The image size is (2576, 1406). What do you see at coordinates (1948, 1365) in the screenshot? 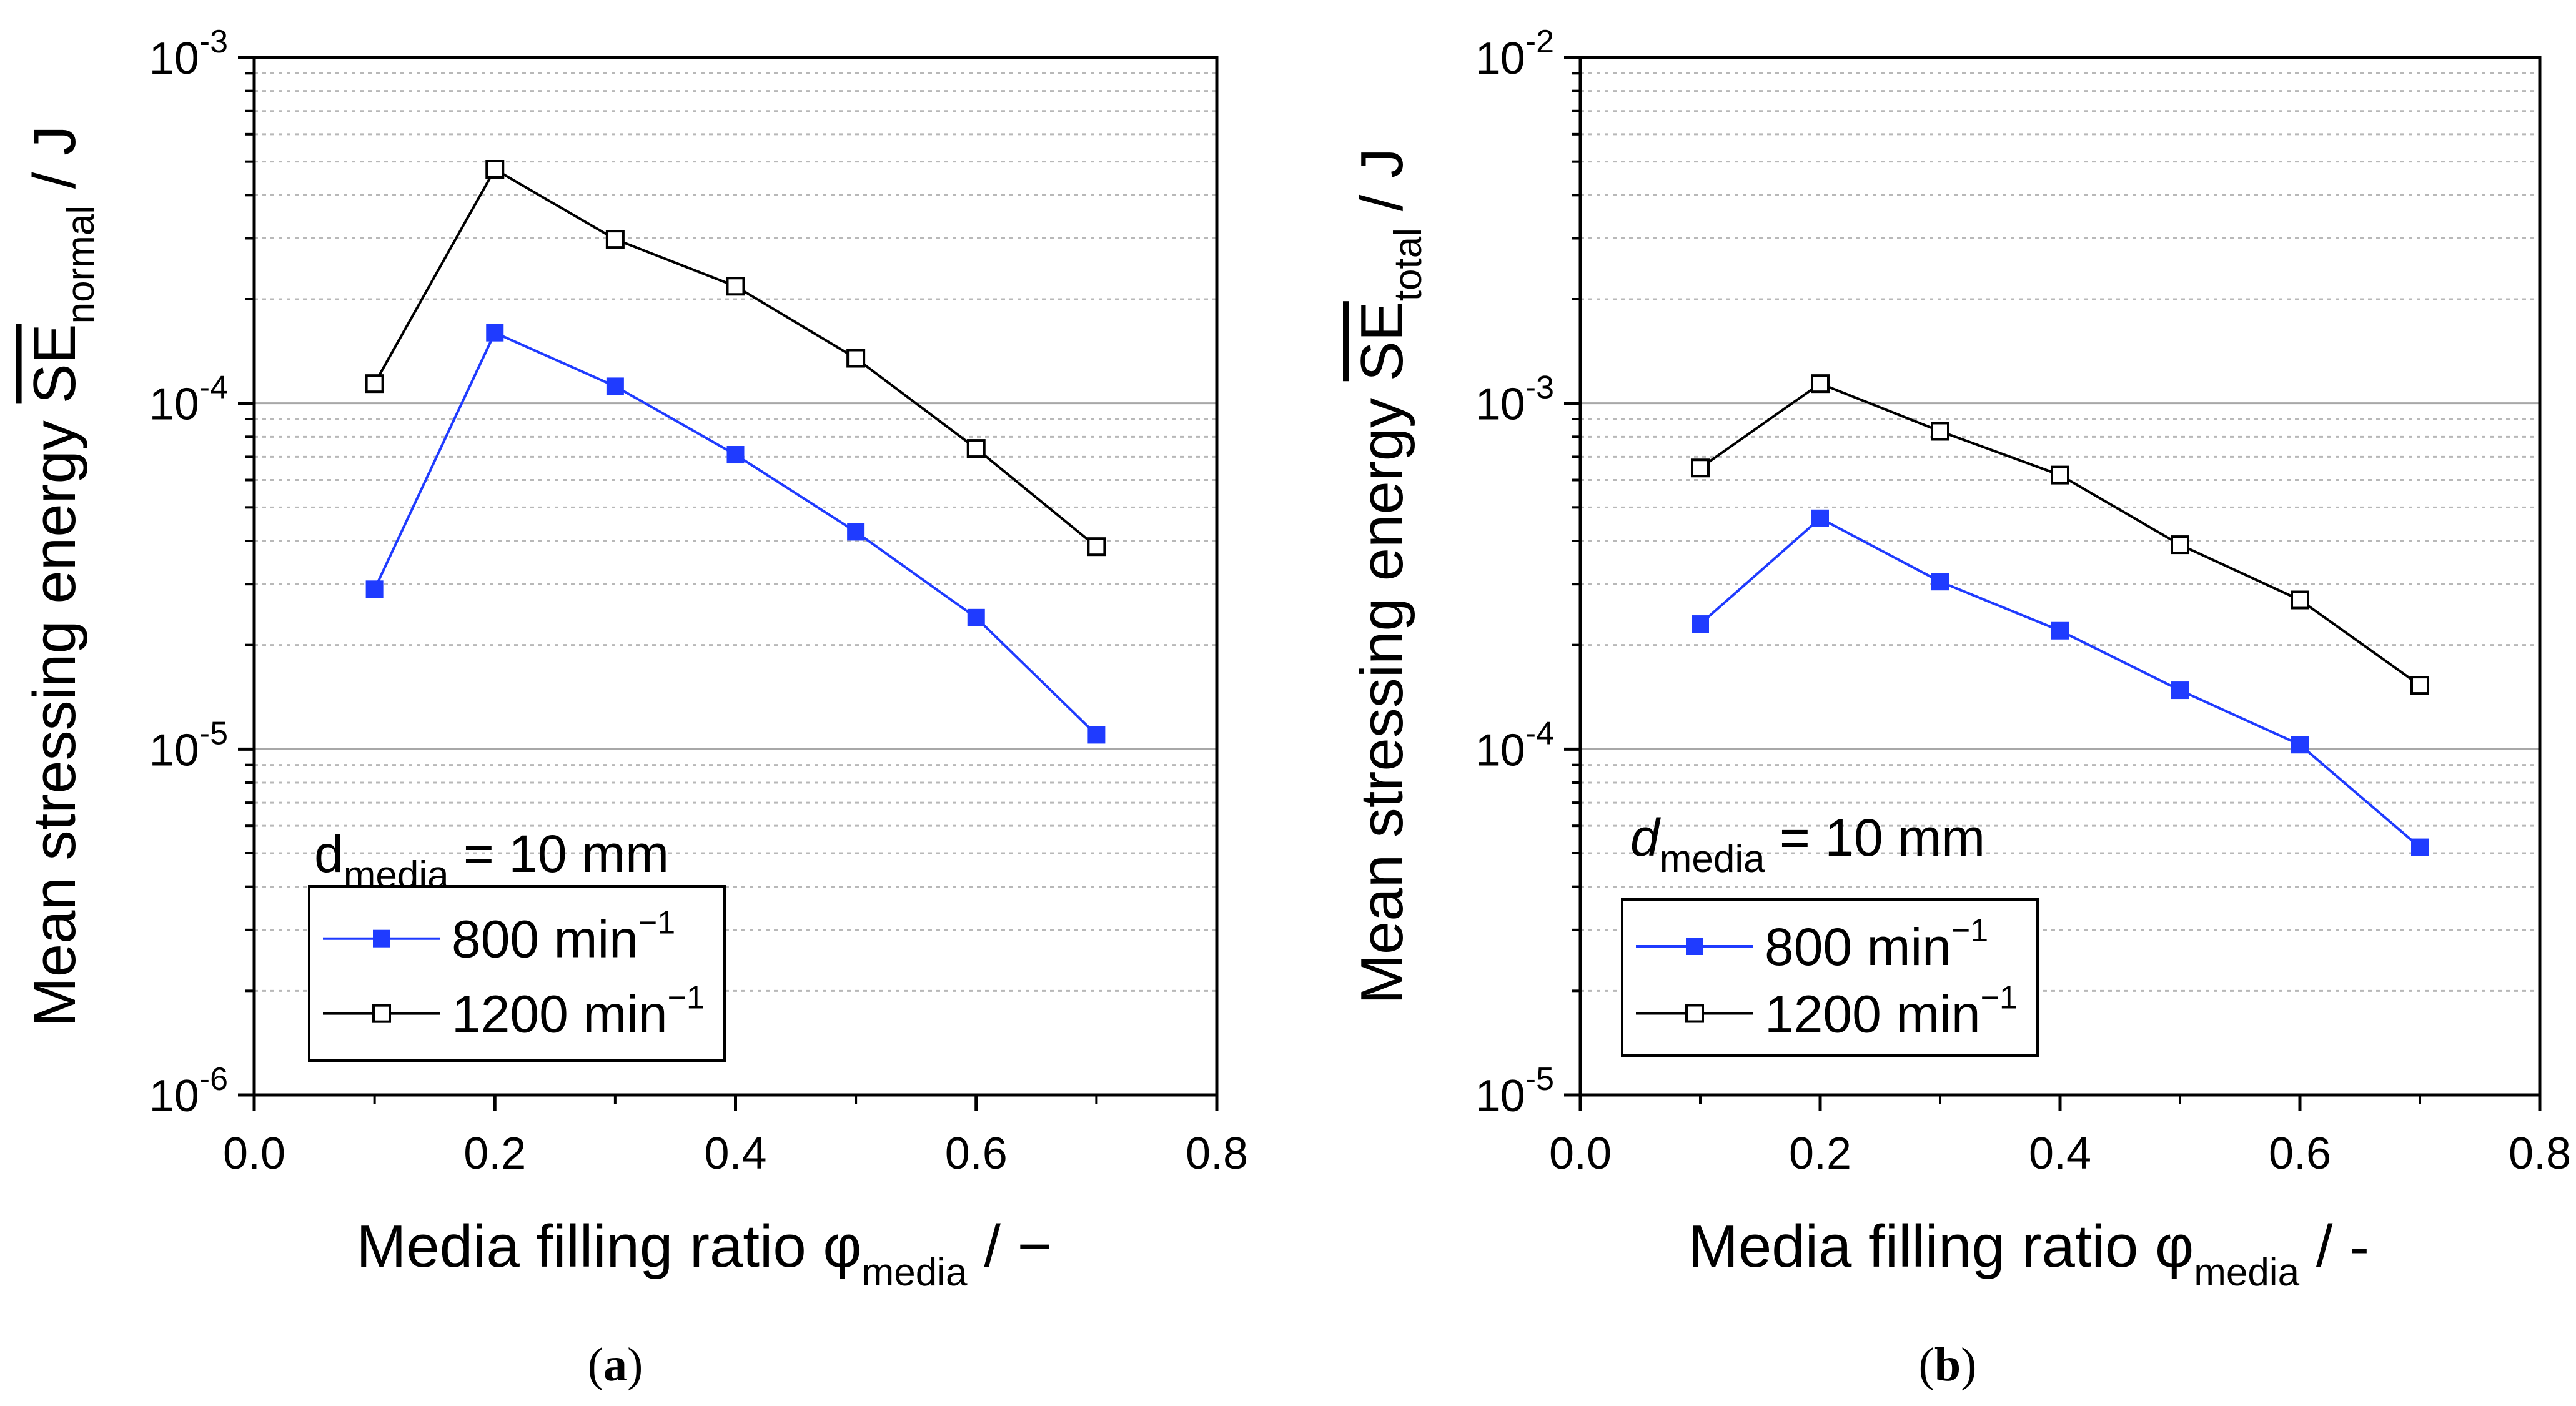
I see `panel-caption: (b)` at bounding box center [1948, 1365].